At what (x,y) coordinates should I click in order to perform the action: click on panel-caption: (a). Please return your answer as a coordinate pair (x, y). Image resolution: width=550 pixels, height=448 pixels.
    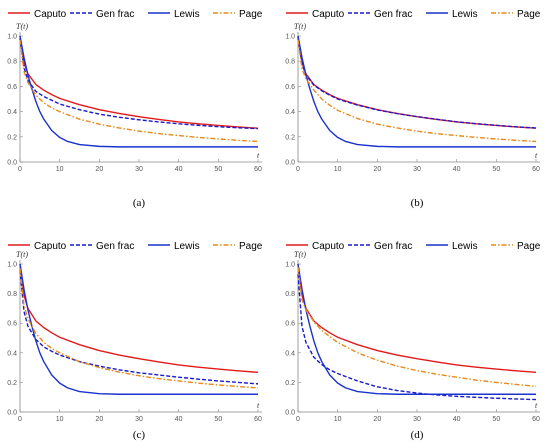
    Looking at the image, I should click on (139, 203).